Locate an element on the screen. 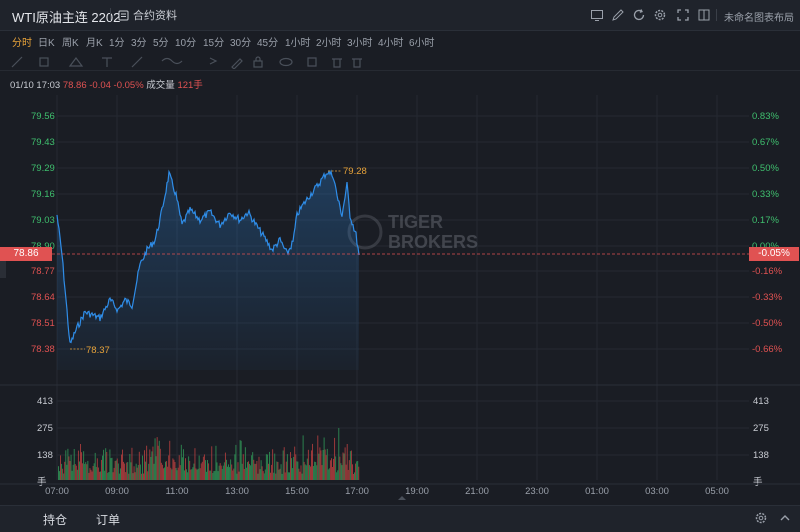  arrow-tool-icon is located at coordinates (213, 61).